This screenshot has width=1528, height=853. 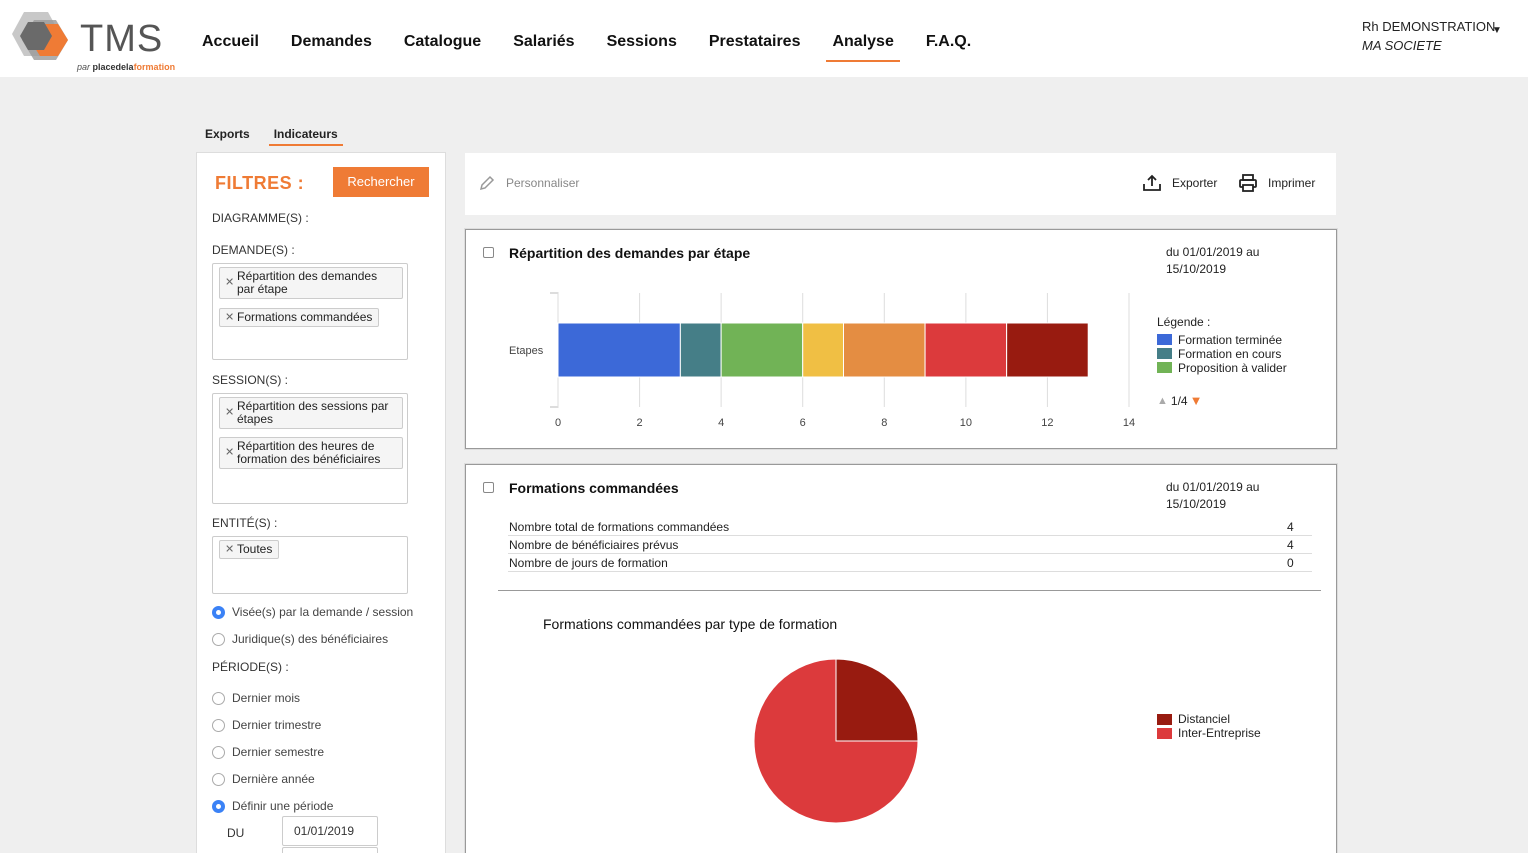 I want to click on radio-derniere-annee: Dernière année, so click(x=263, y=779).